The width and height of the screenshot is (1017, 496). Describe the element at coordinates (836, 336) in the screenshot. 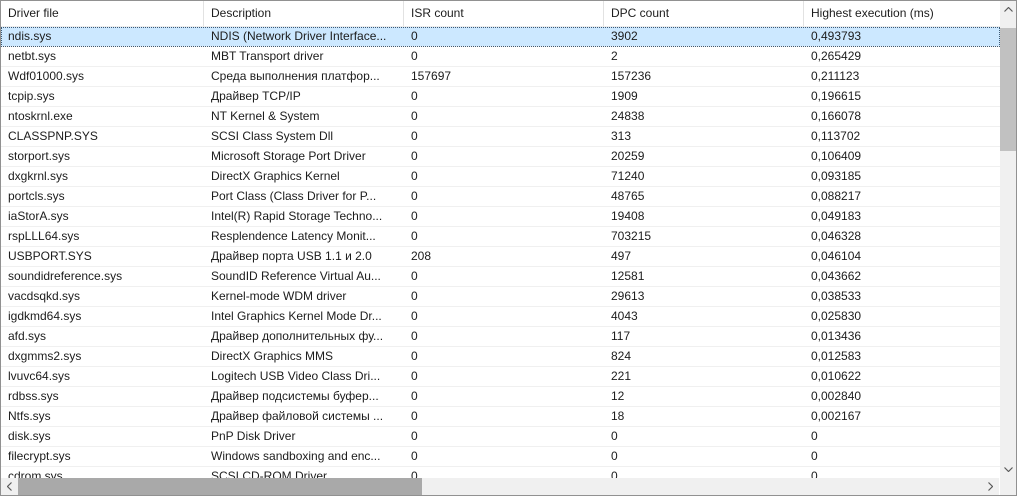

I see `cell-highest-execution: 0,013436` at that location.